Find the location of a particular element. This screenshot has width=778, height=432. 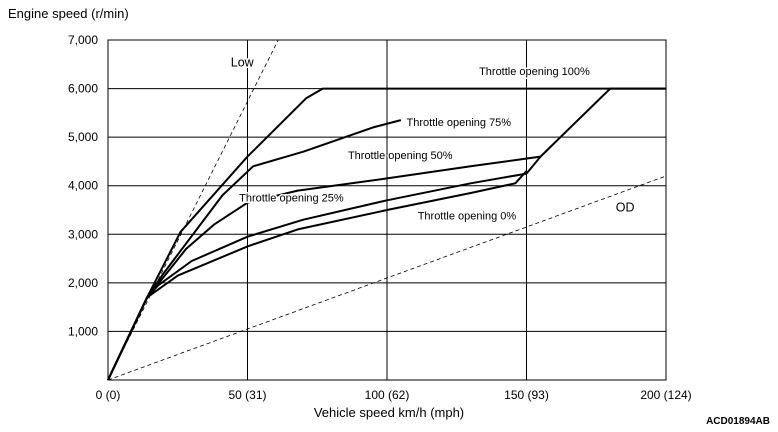

annotation-halo: Throttle opening 50% is located at coordinates (400, 156).